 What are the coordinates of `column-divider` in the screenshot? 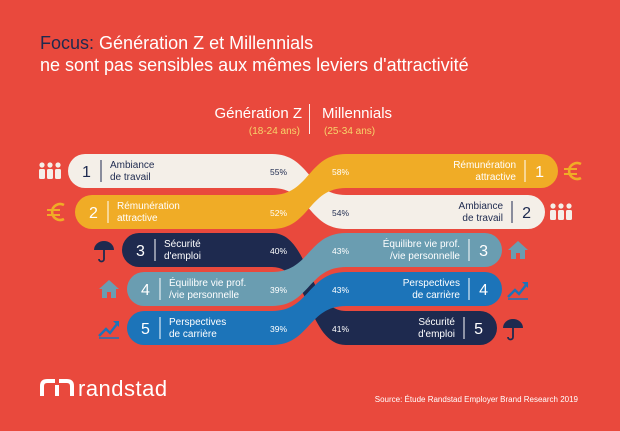 It's located at (309, 119).